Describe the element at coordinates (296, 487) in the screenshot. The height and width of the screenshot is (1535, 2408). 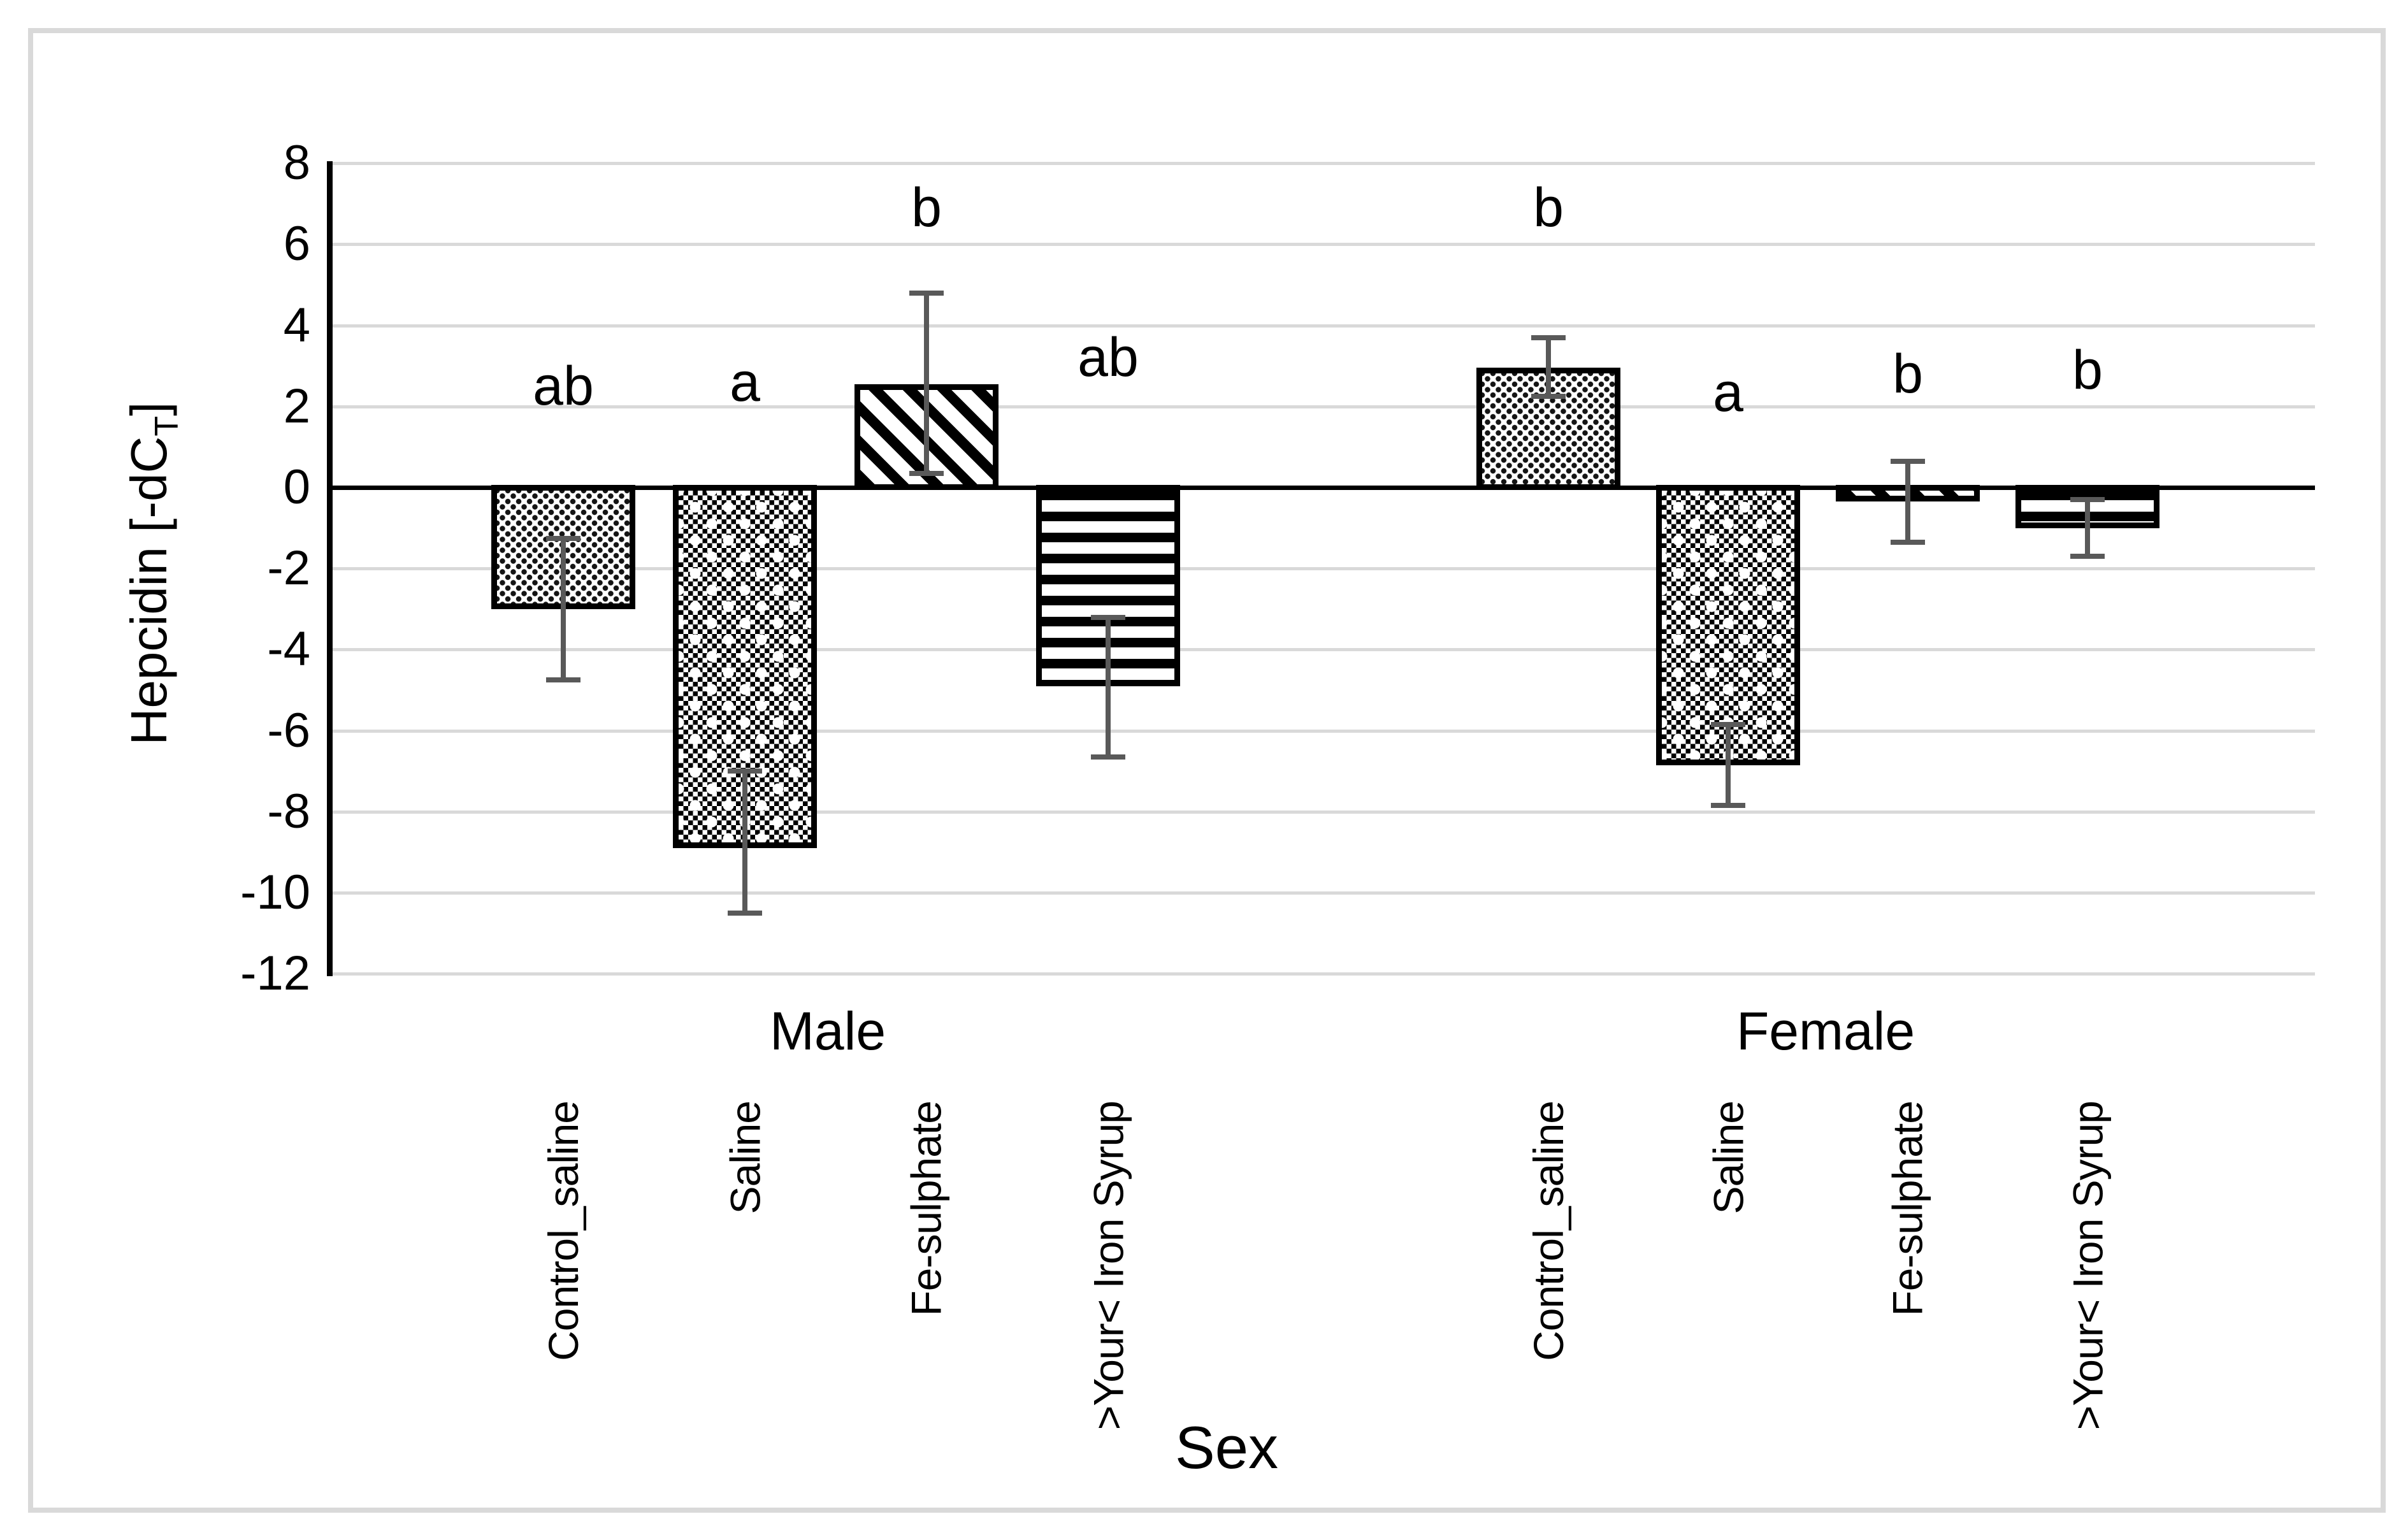
I see `y-tick-label: 0` at that location.